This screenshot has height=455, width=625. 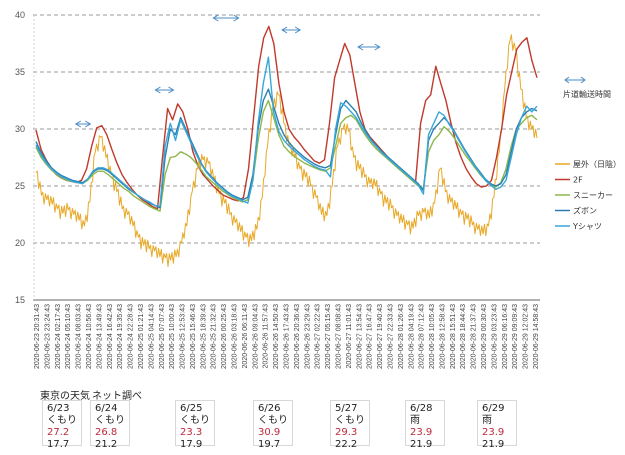 What do you see at coordinates (58, 408) in the screenshot?
I see `weather-date: 6/23` at bounding box center [58, 408].